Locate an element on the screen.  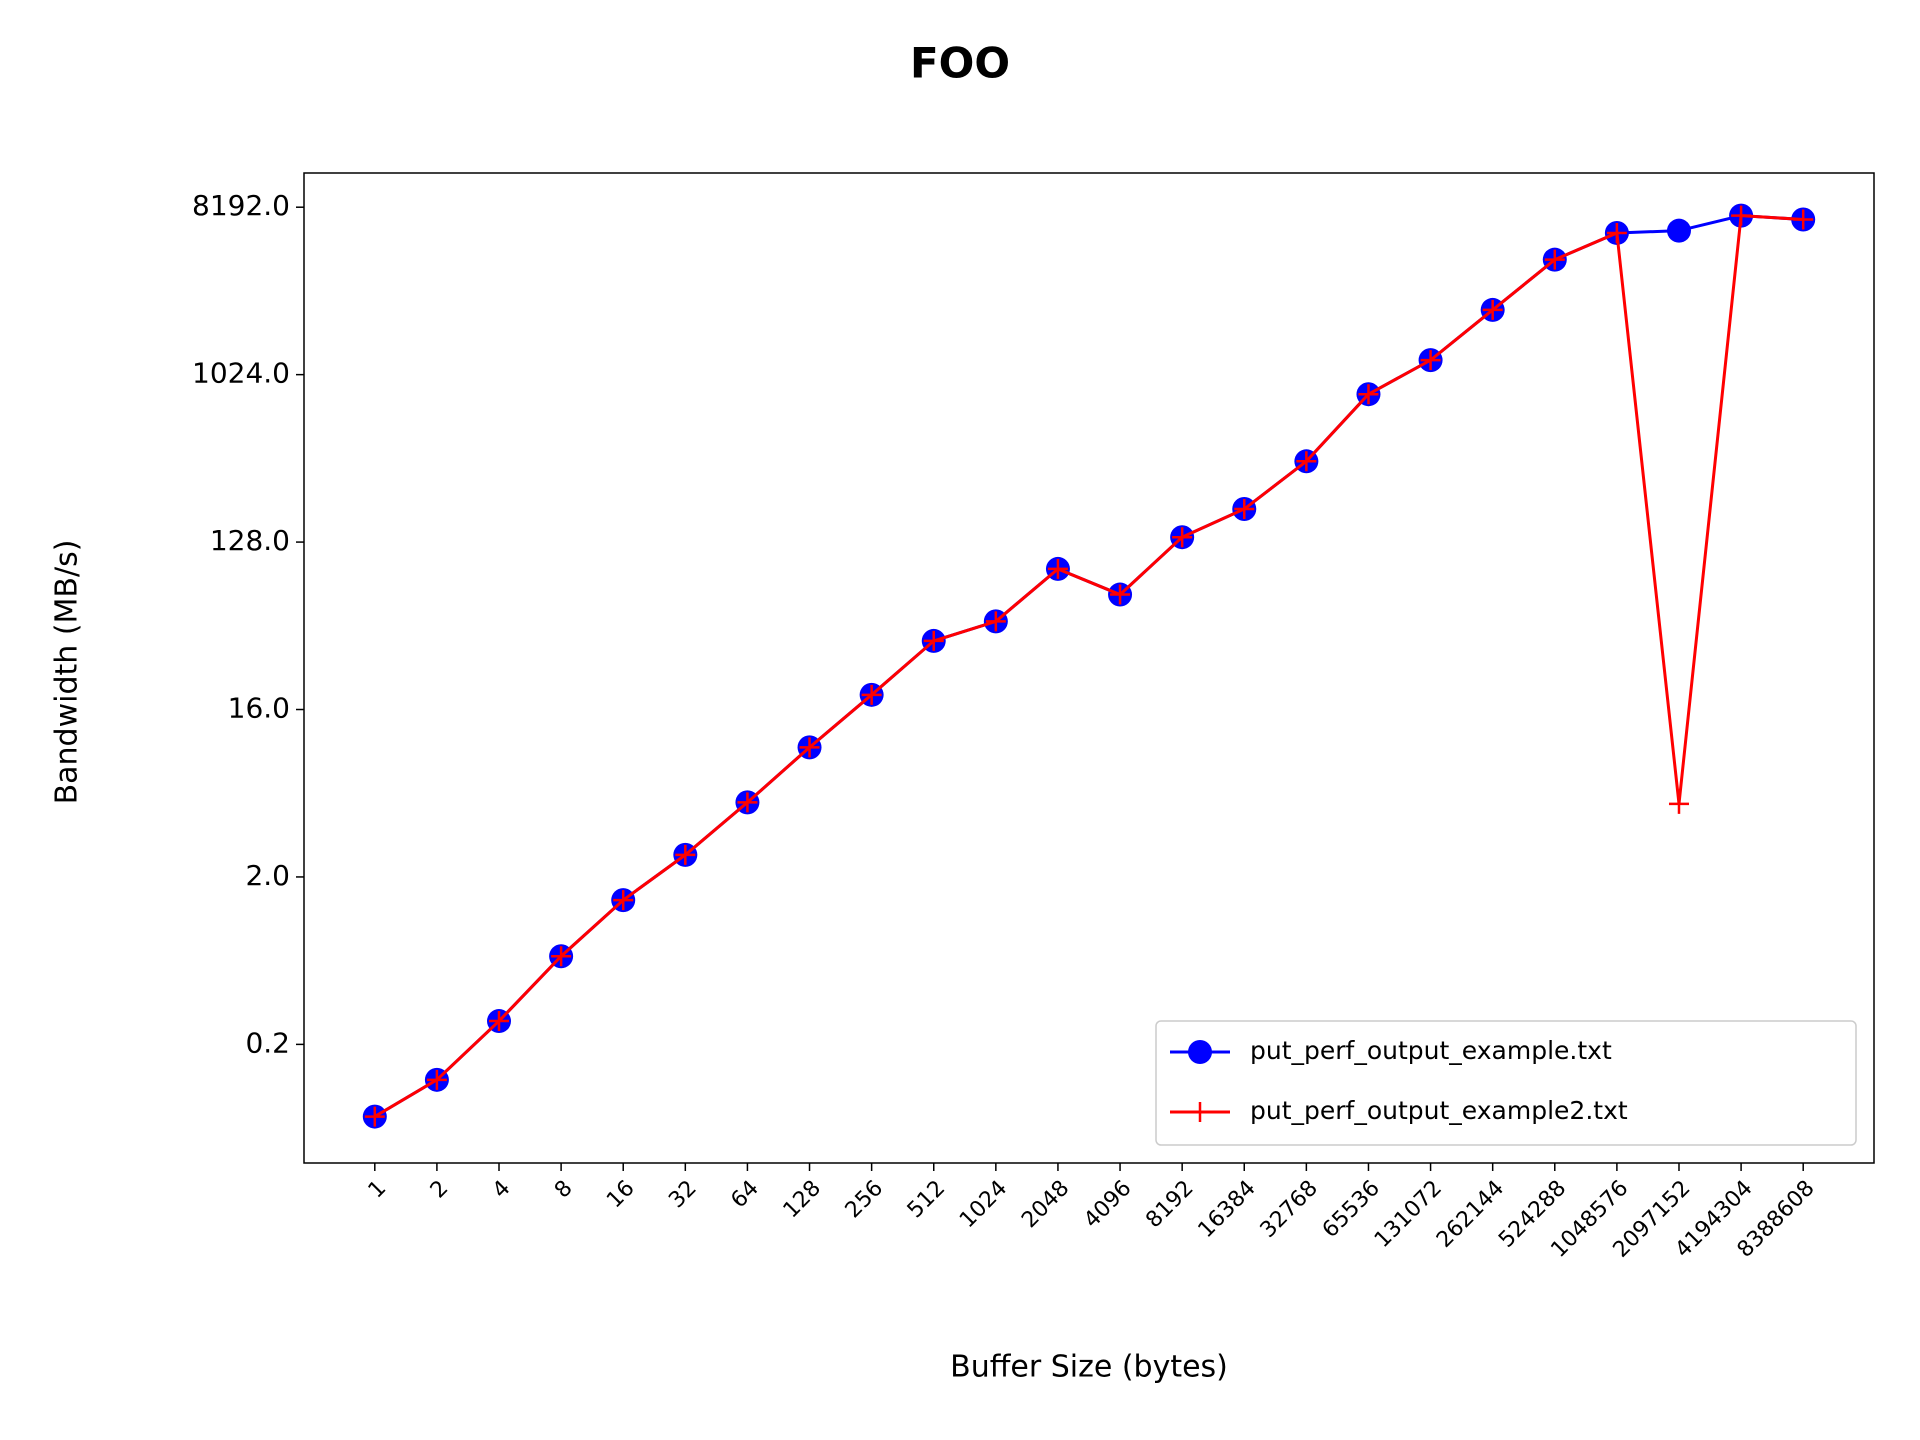
x-tick-label: 8192 is located at coordinates (1169, 1204).